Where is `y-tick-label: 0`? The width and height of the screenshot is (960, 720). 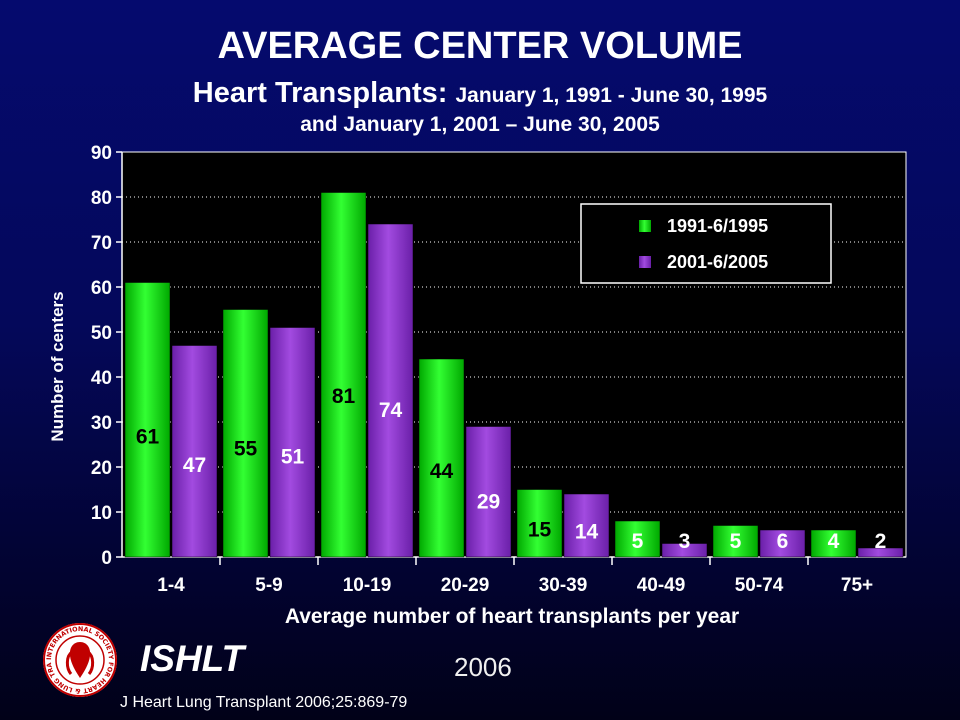 y-tick-label: 0 is located at coordinates (106, 558).